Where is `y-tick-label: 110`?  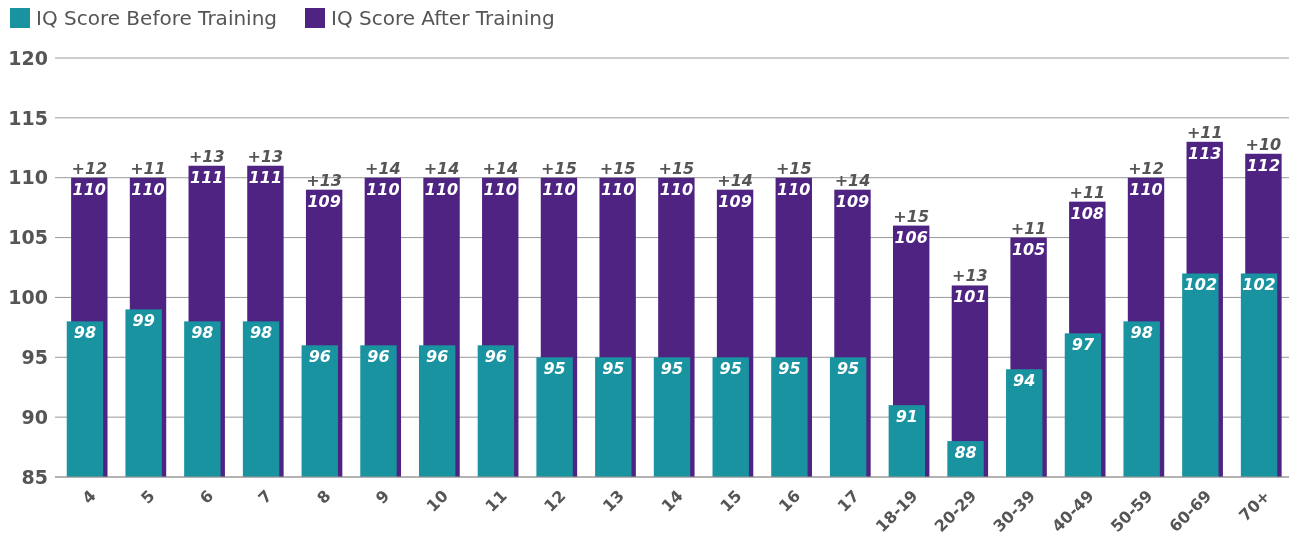 y-tick-label: 110 is located at coordinates (28, 177).